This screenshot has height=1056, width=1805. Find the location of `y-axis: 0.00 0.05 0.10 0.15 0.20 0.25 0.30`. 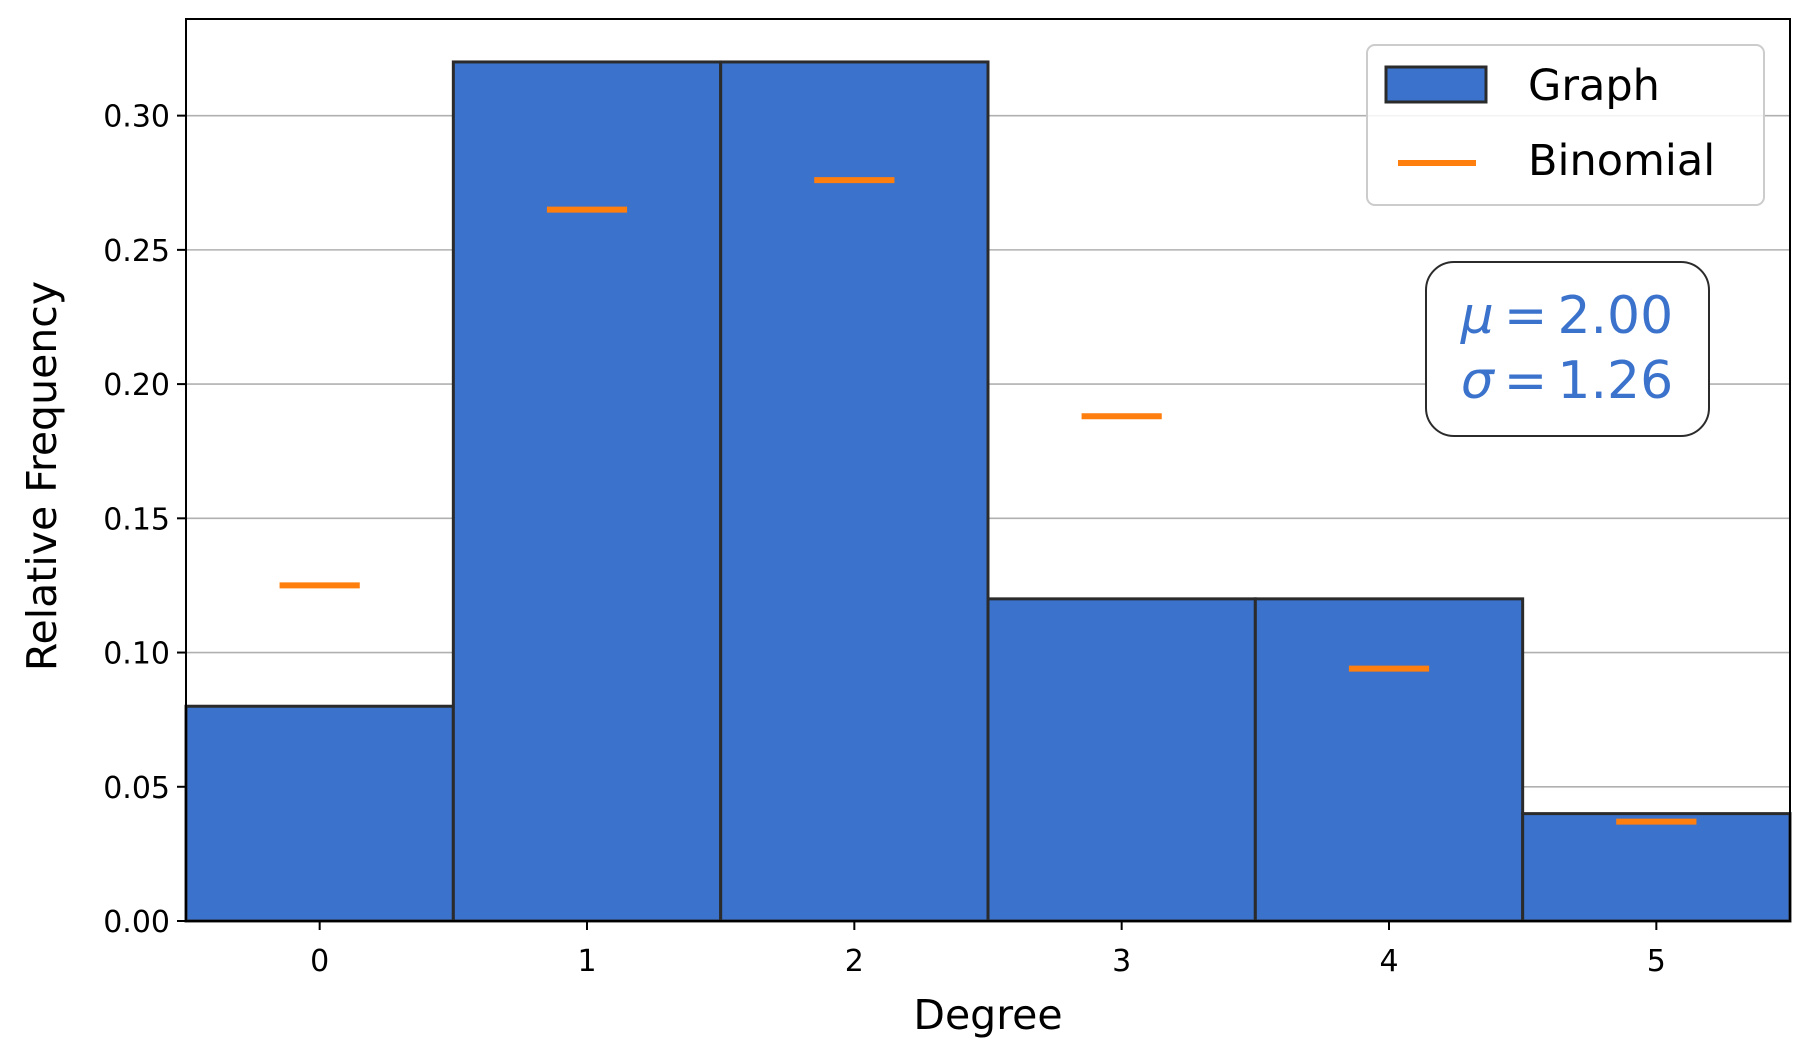

y-axis: 0.00 0.05 0.10 0.15 0.20 0.25 0.30 is located at coordinates (144, 520).